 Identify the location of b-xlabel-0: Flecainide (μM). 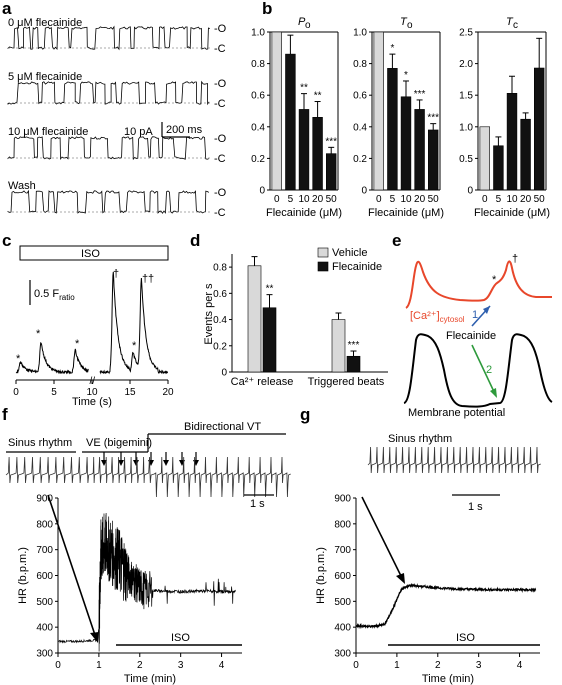
(304, 213).